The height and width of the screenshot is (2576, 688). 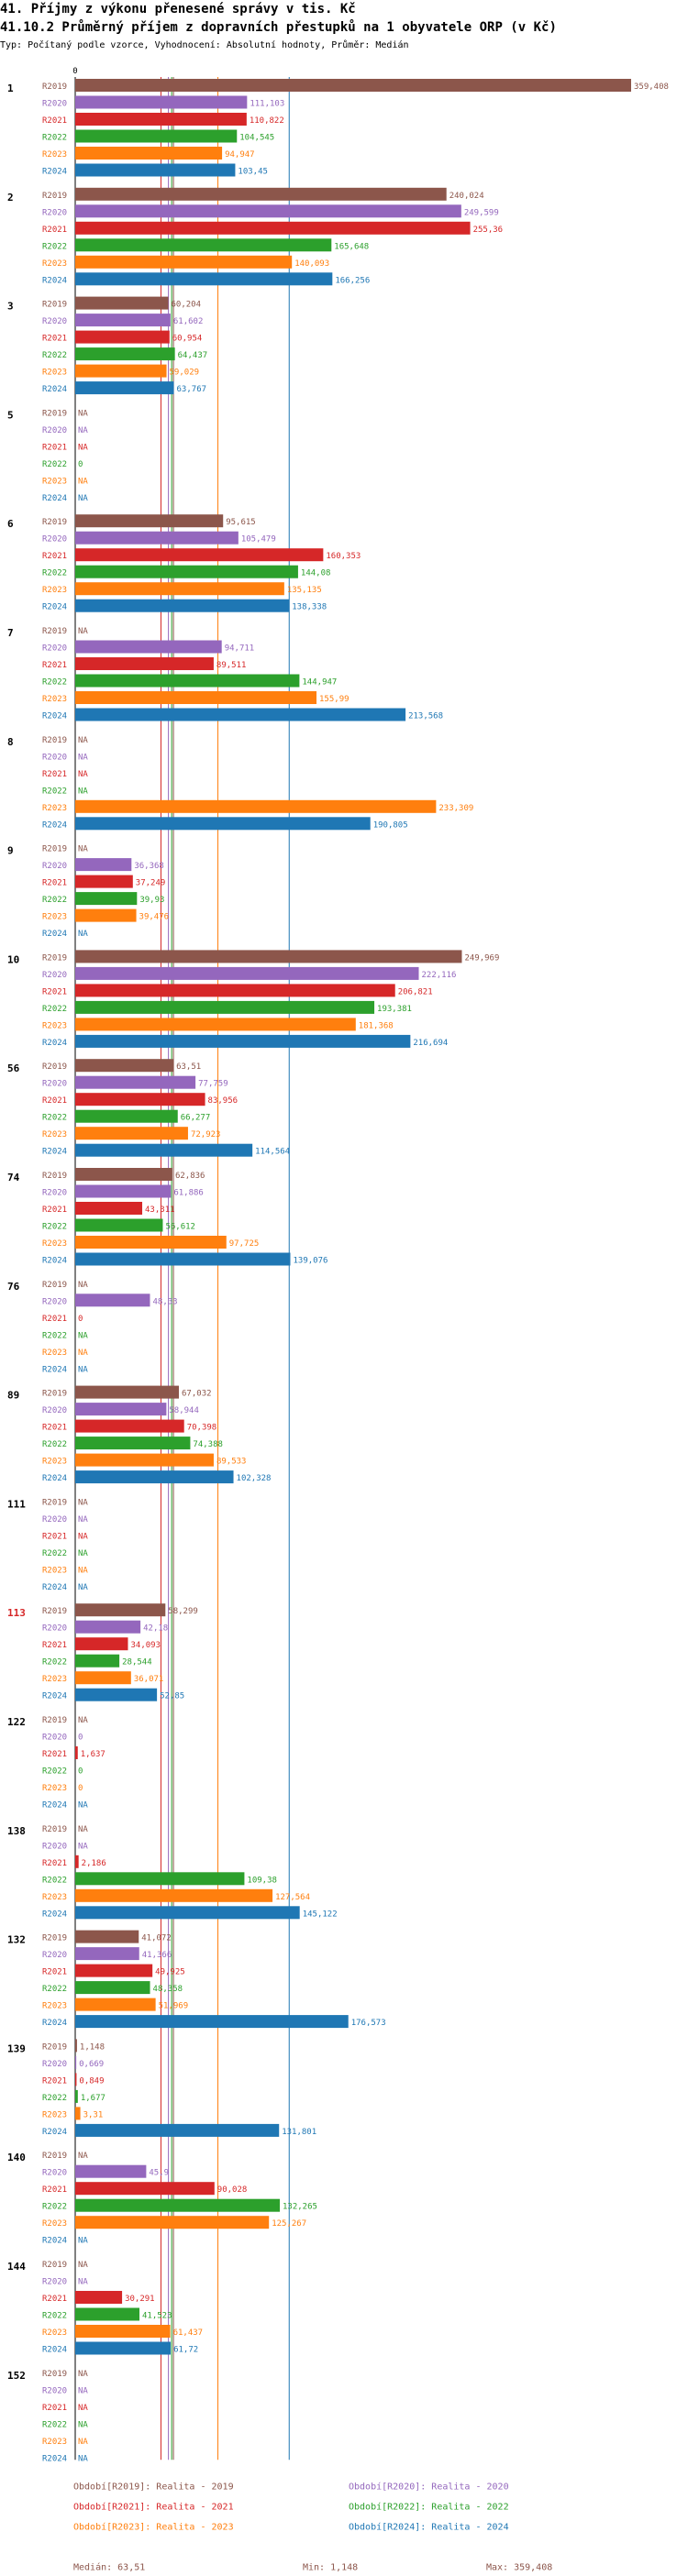 What do you see at coordinates (149, 521) in the screenshot?
I see `bar-6-r2019` at bounding box center [149, 521].